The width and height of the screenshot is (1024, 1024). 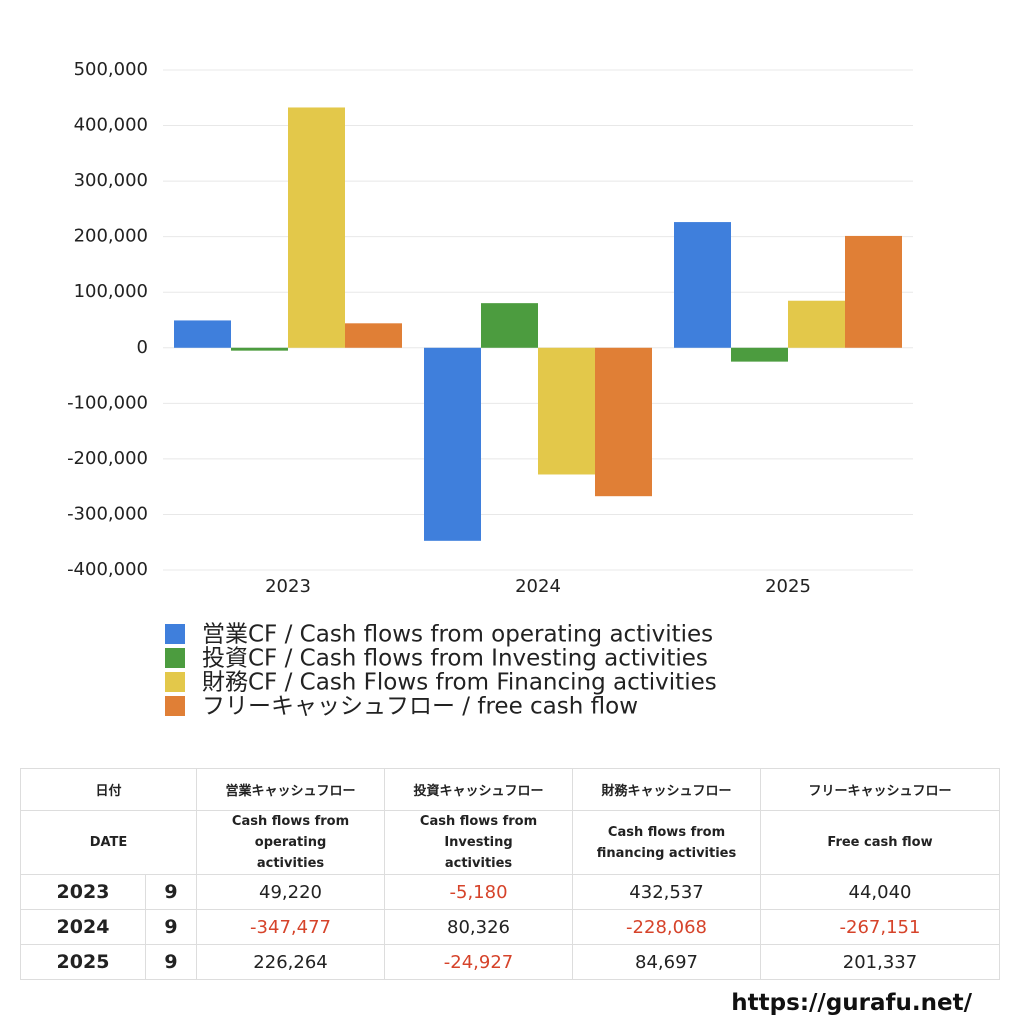 I want to click on table-cell: 2023, so click(x=83, y=892).